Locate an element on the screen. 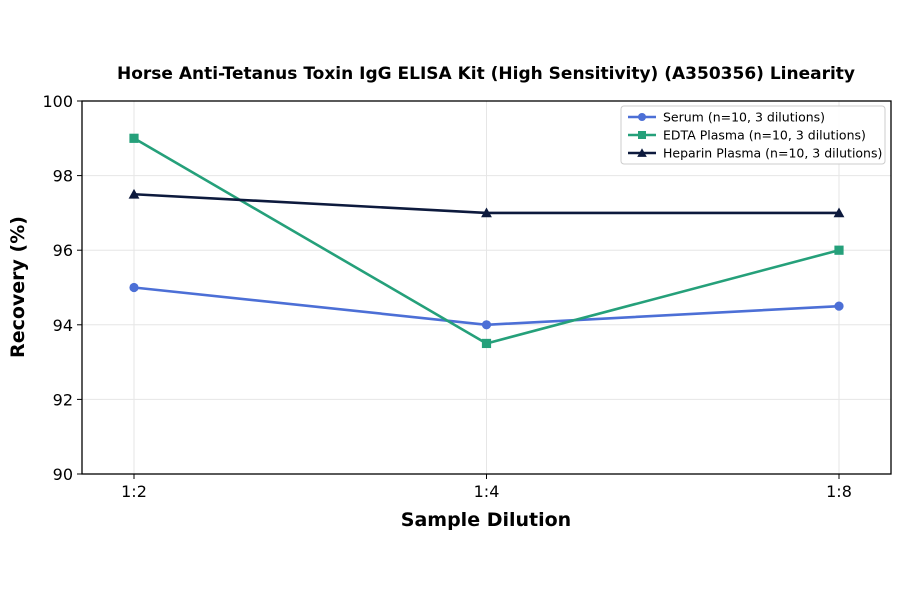 This screenshot has width=900, height=594. legend-entry: Serum (n=10, 3 dilutions) is located at coordinates (726, 117).